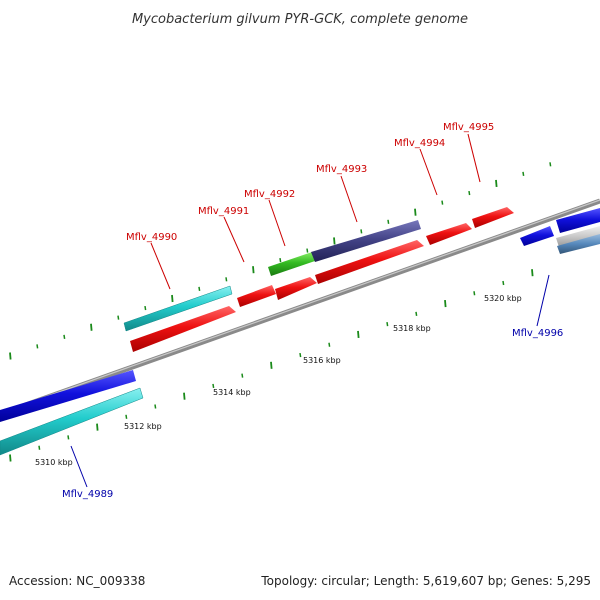 The image size is (600, 600). Describe the element at coordinates (87, 494) in the screenshot. I see `gene-label: Mflv_4989` at that location.